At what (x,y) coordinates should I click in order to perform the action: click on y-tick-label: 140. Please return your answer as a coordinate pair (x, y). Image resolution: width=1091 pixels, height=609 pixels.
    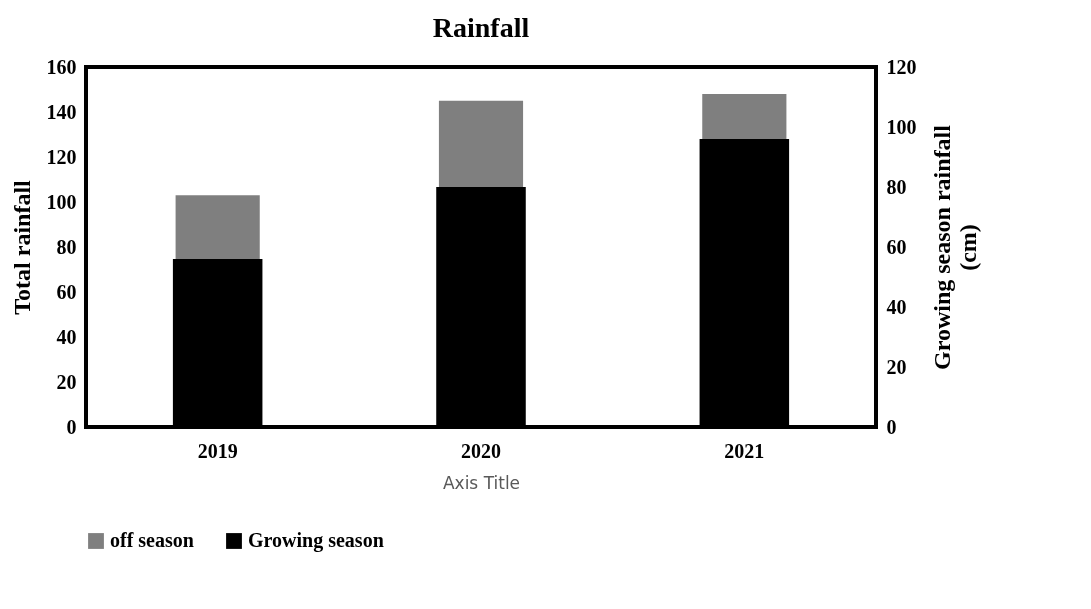
    Looking at the image, I should click on (61, 111).